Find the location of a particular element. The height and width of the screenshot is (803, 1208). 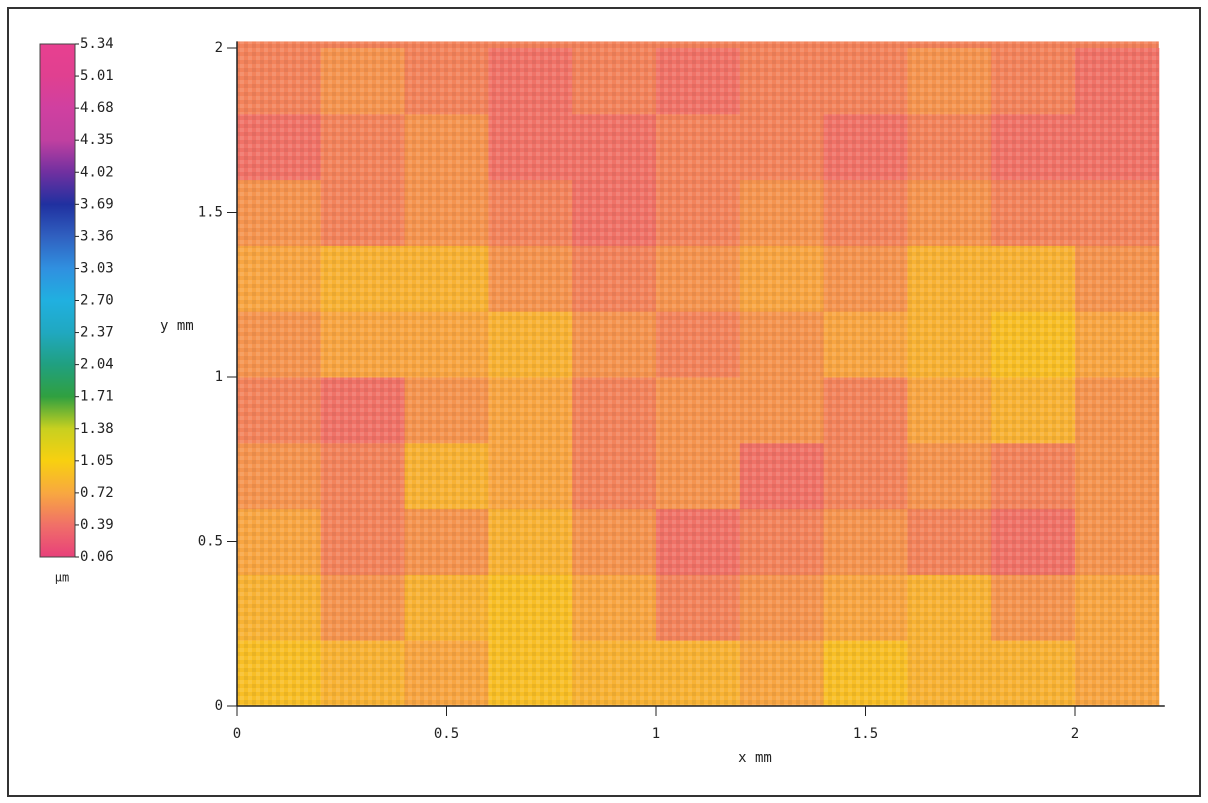

colorbar-tick-label: 1.38 is located at coordinates (97, 429).